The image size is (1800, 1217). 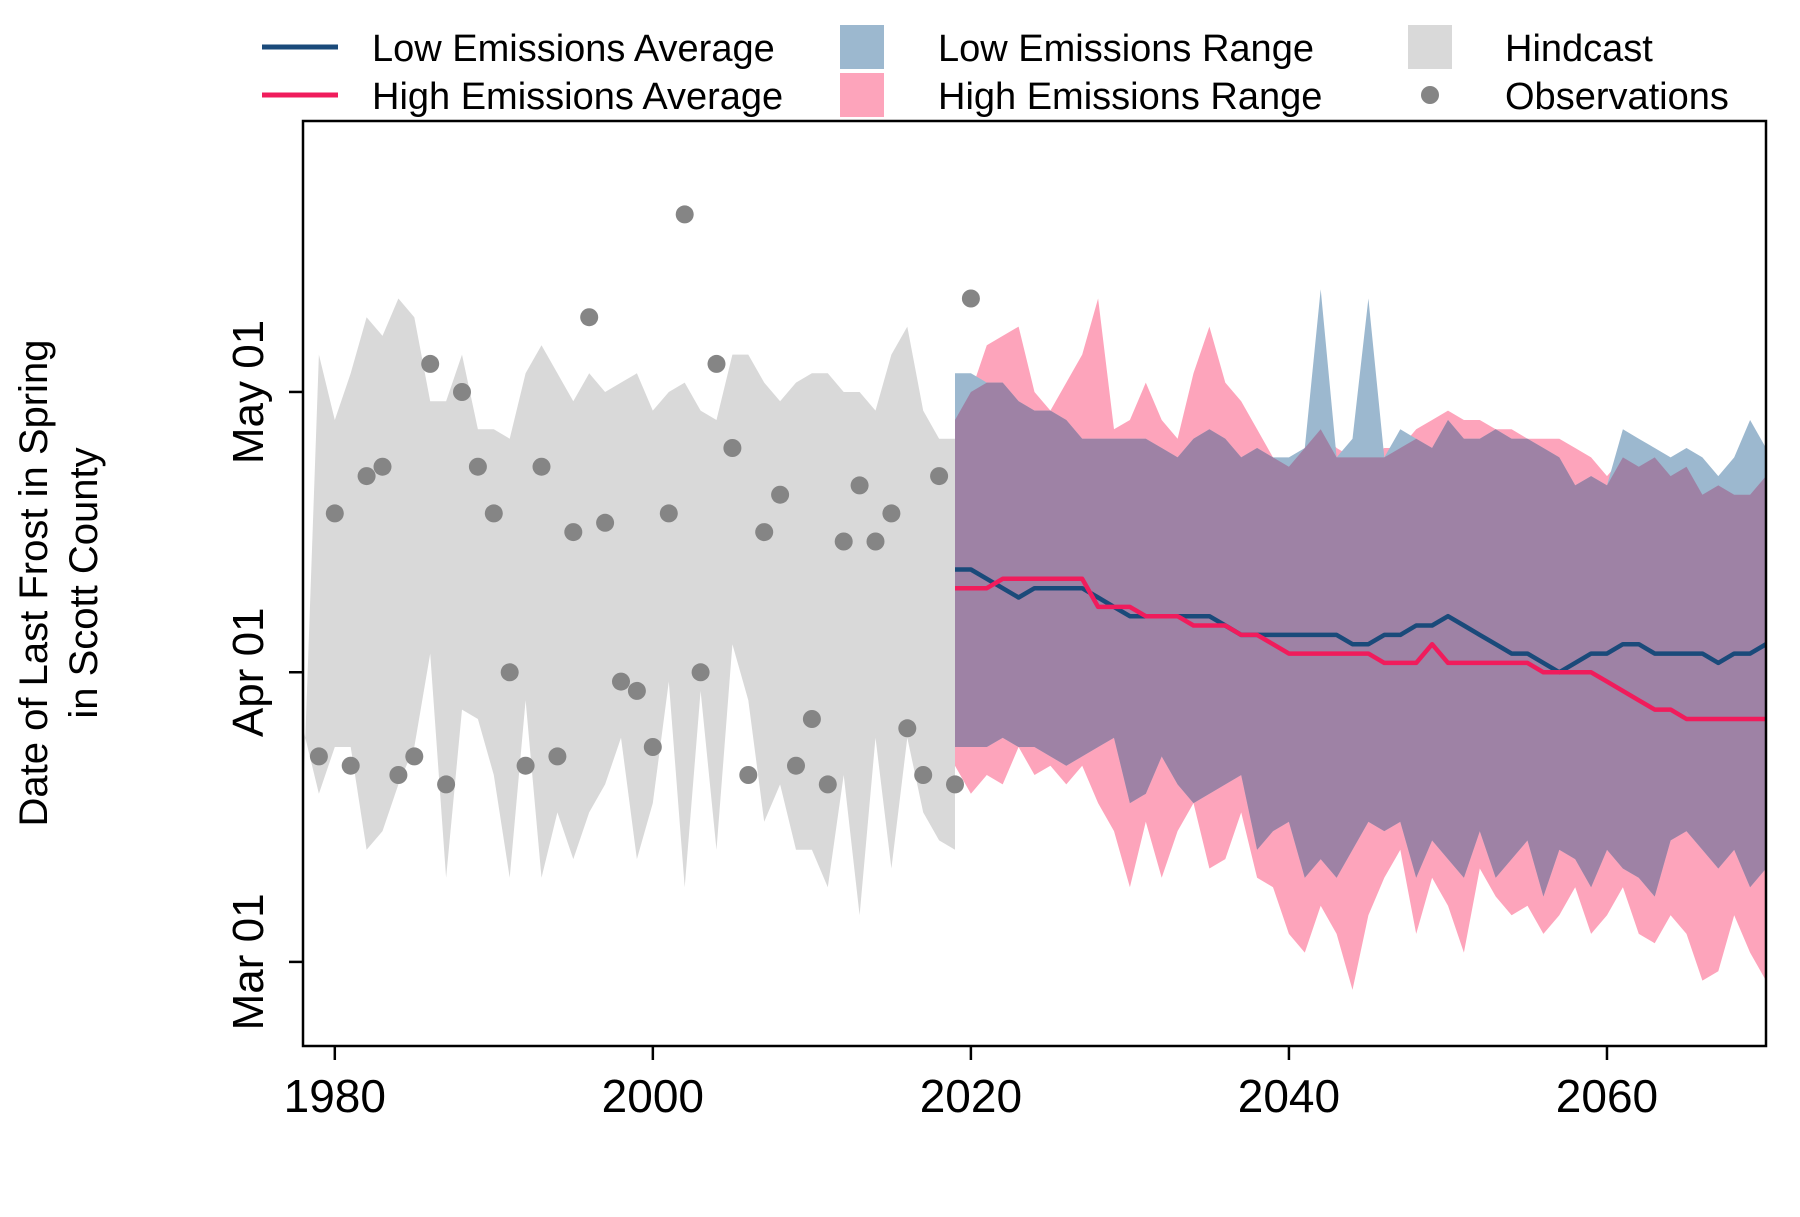 I want to click on x-tick-label: 2020, so click(x=971, y=1096).